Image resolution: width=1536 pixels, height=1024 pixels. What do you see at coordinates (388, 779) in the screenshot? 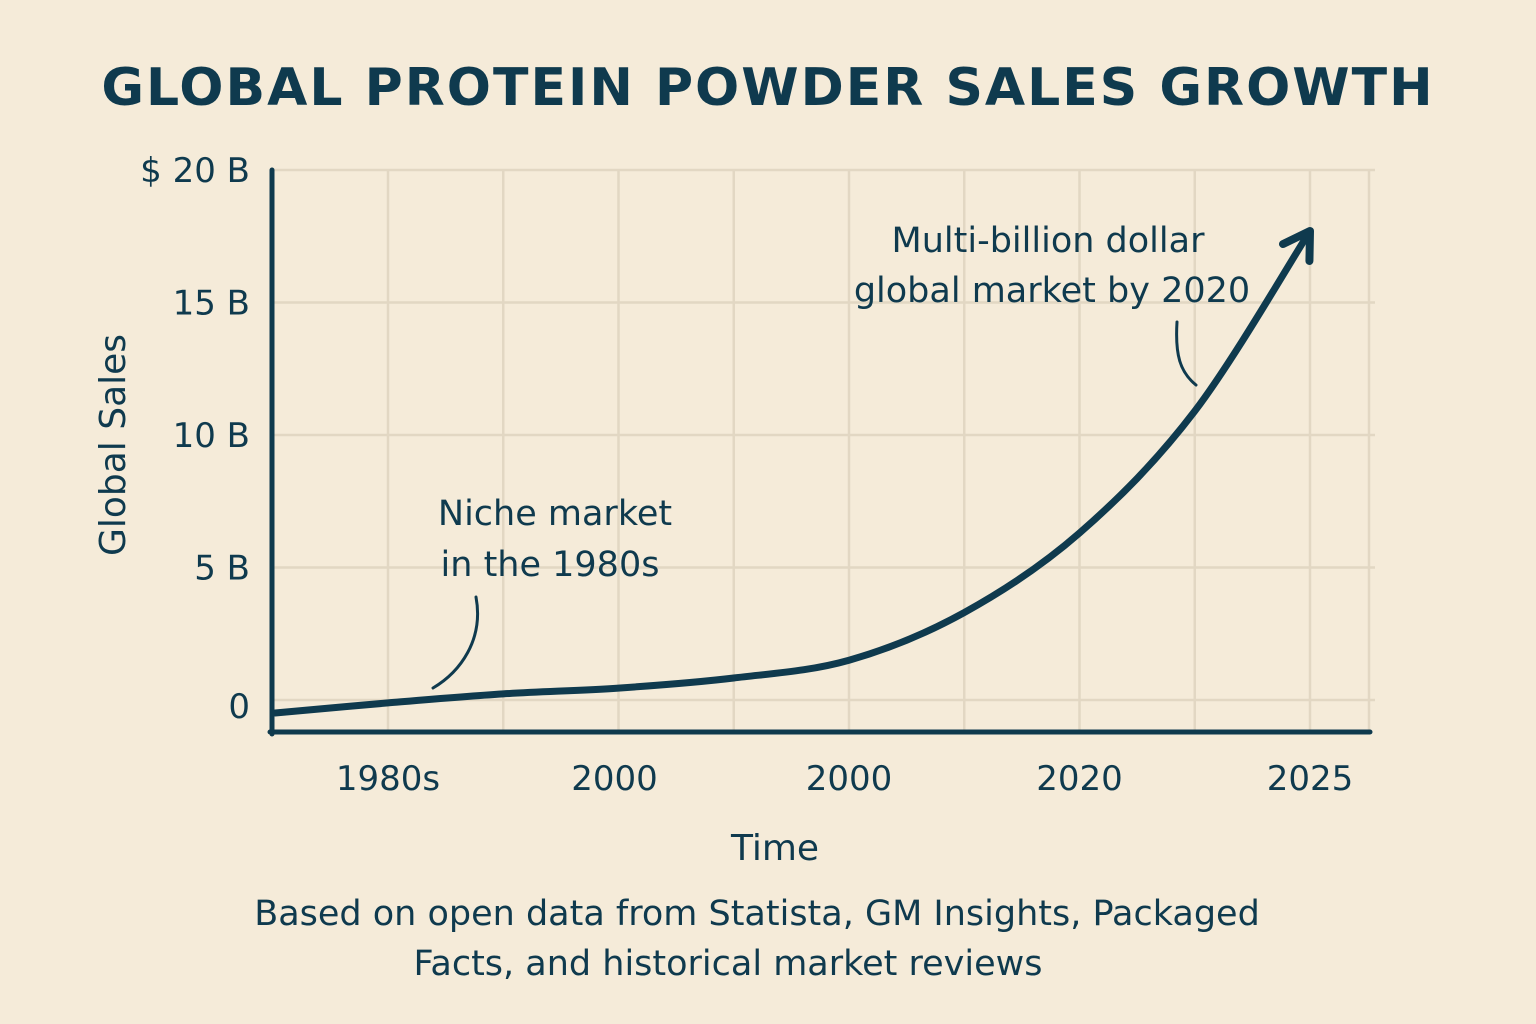
I see `x-tick-label: 1980s` at bounding box center [388, 779].